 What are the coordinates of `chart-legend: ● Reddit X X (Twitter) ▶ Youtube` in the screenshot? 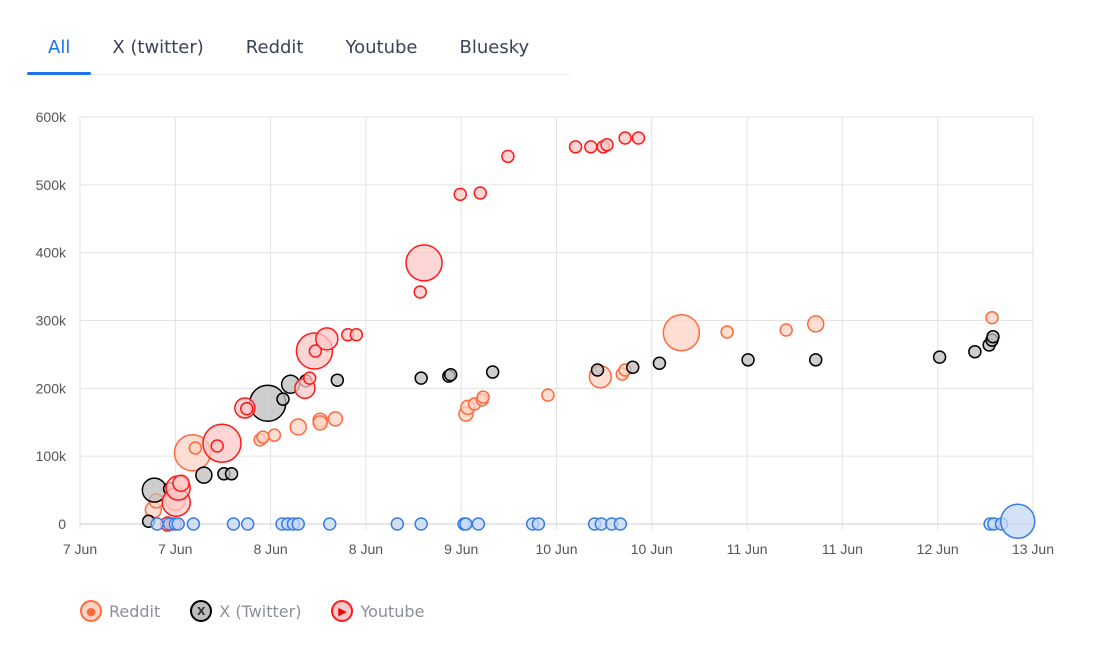 It's located at (252, 611).